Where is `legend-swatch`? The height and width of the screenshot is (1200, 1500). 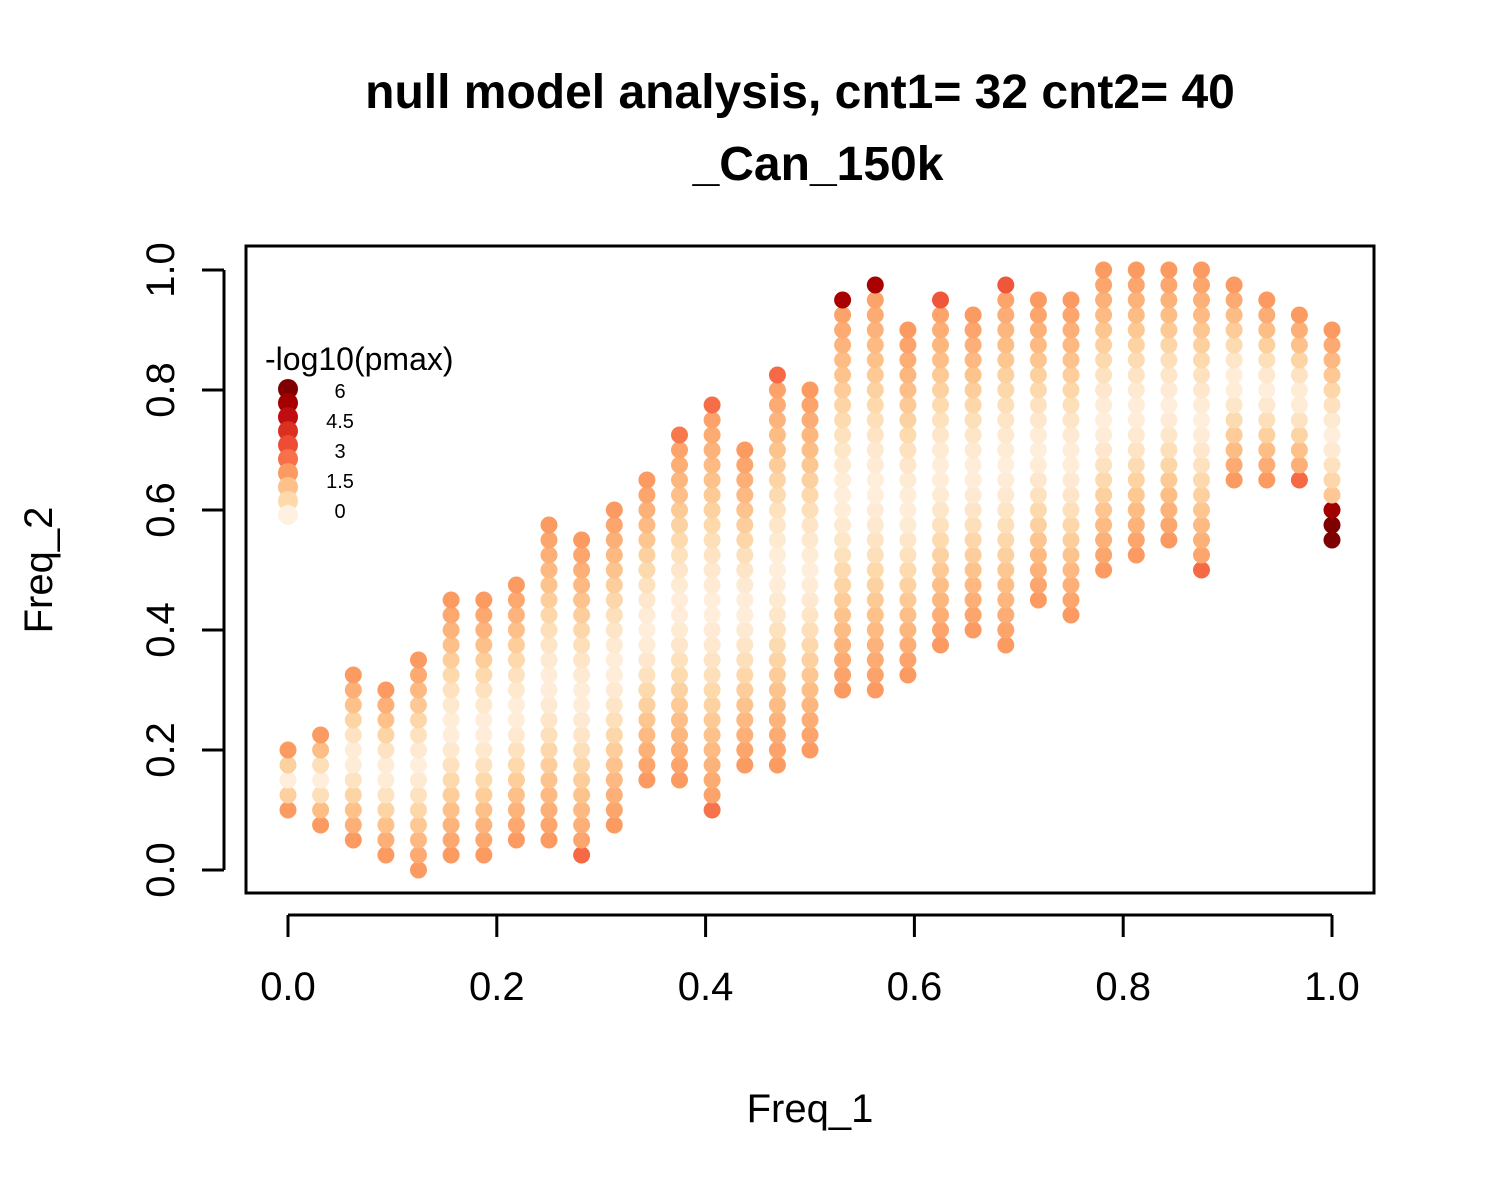
legend-swatch is located at coordinates (288, 445).